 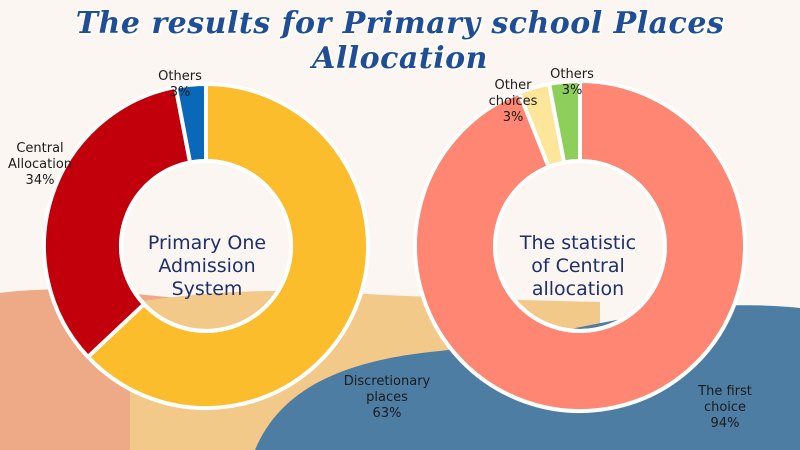 I want to click on slice-value: 94%, so click(x=725, y=423).